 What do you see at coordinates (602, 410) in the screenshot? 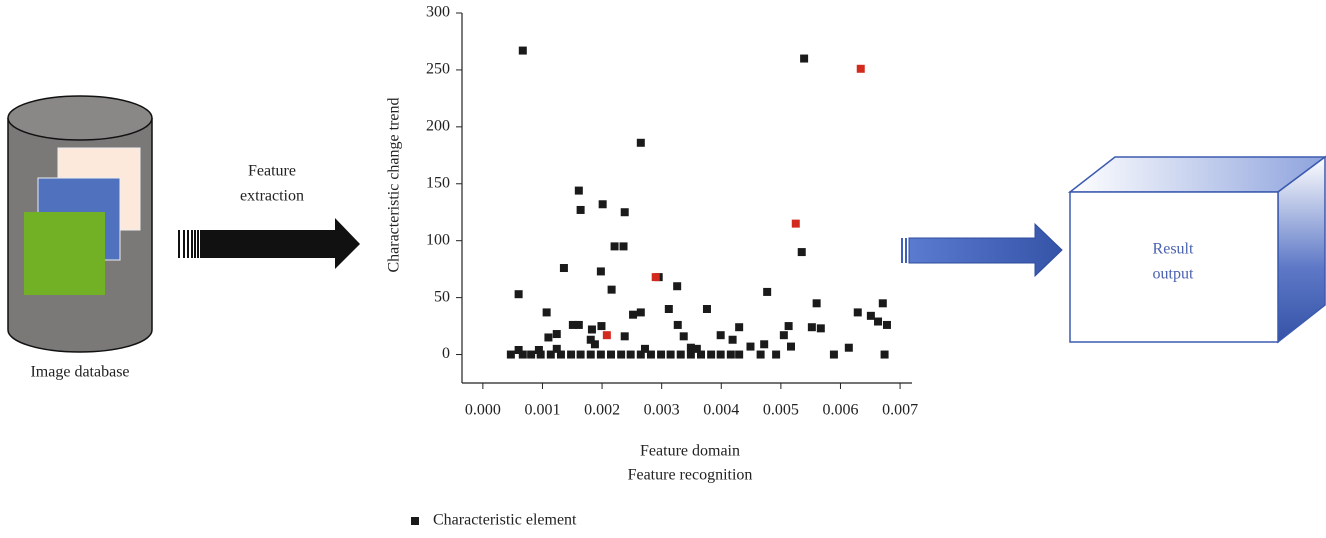
I see `x-tick-label: 0.002` at bounding box center [602, 410].